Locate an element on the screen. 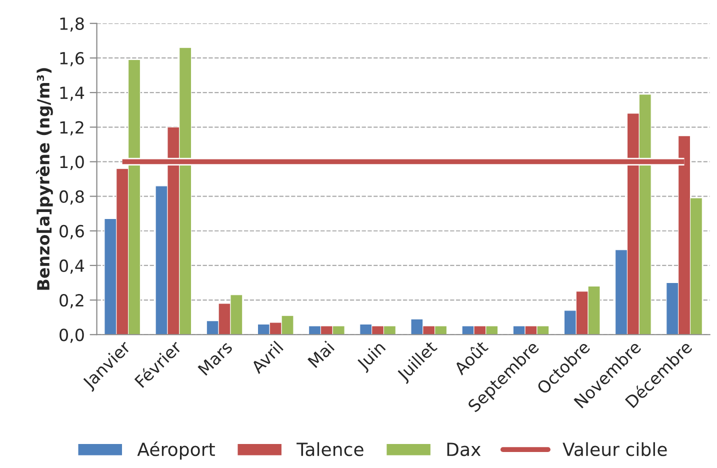 The image size is (717, 468). y-axis-title: Benzo[a]pyrène (ng/m³) is located at coordinates (44, 179).